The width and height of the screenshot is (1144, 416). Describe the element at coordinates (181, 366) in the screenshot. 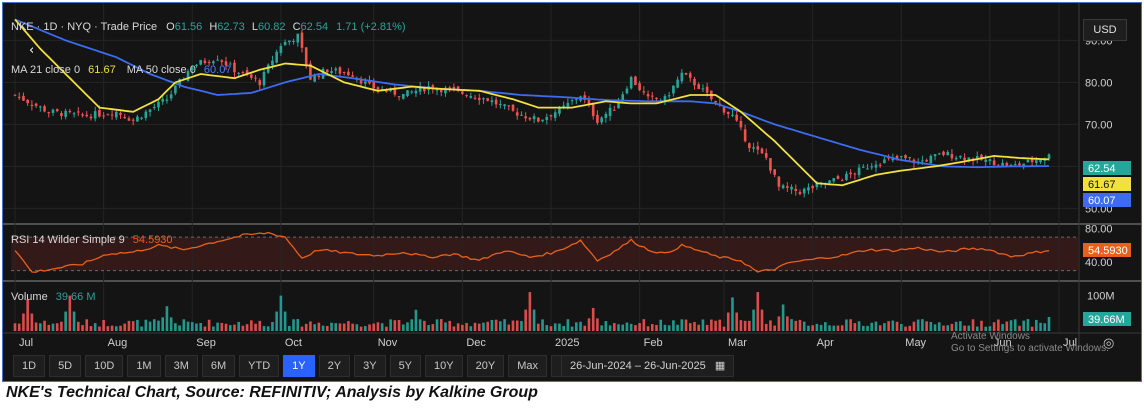

I see `range-button-3m: 3M` at that location.